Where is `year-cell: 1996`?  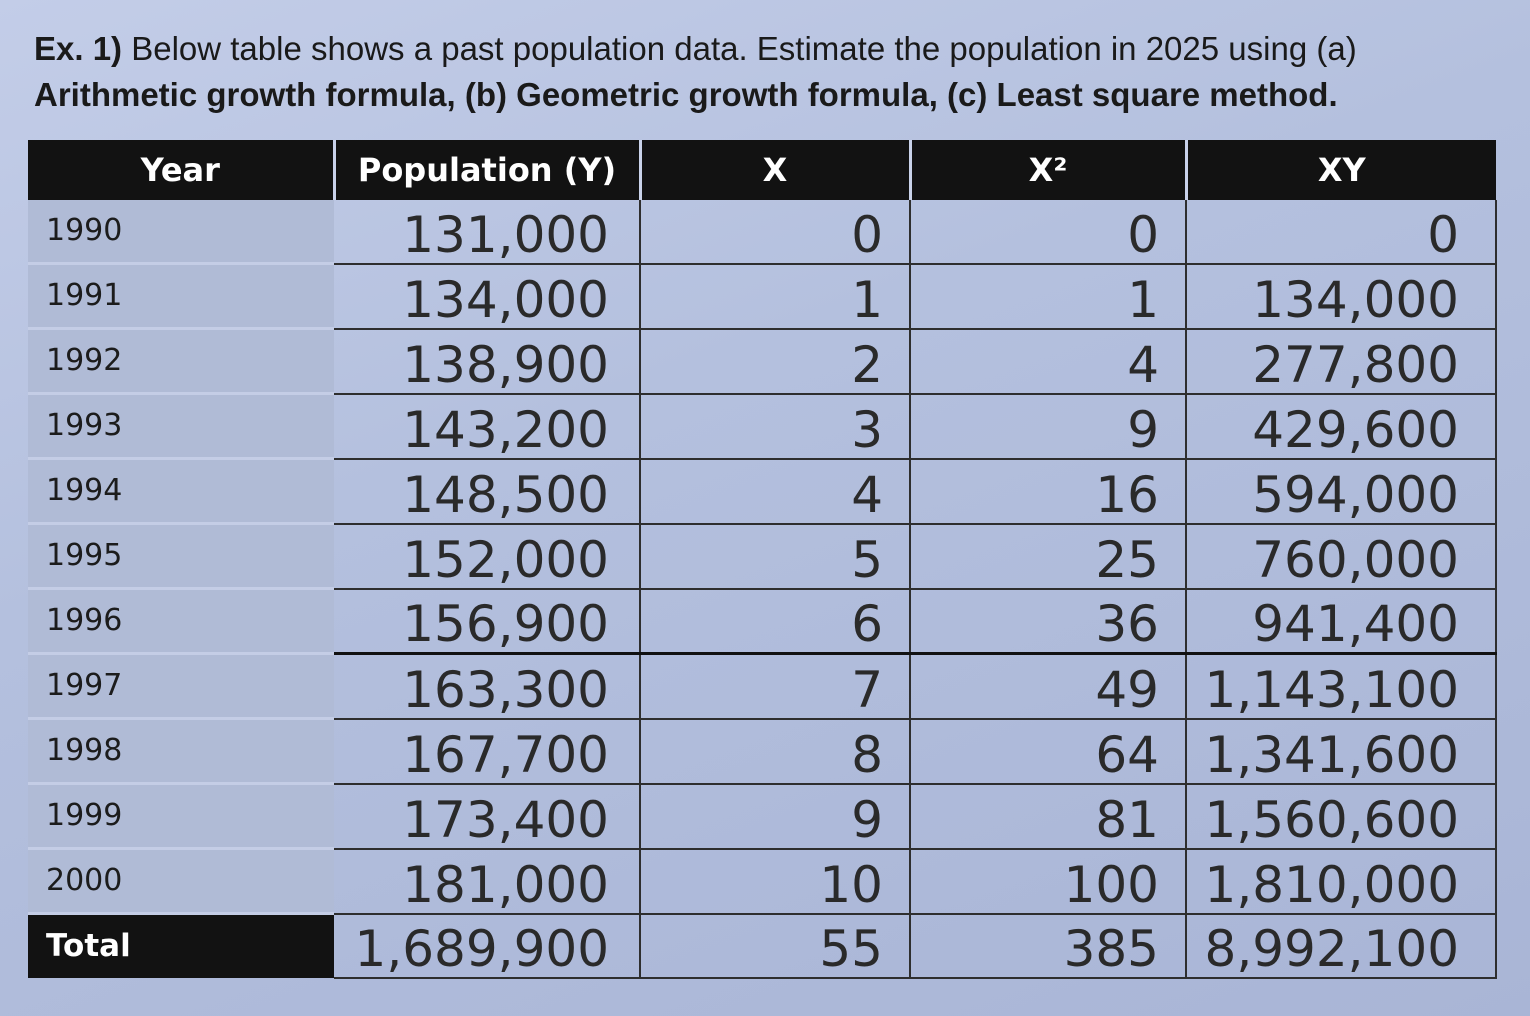 year-cell: 1996 is located at coordinates (181, 621).